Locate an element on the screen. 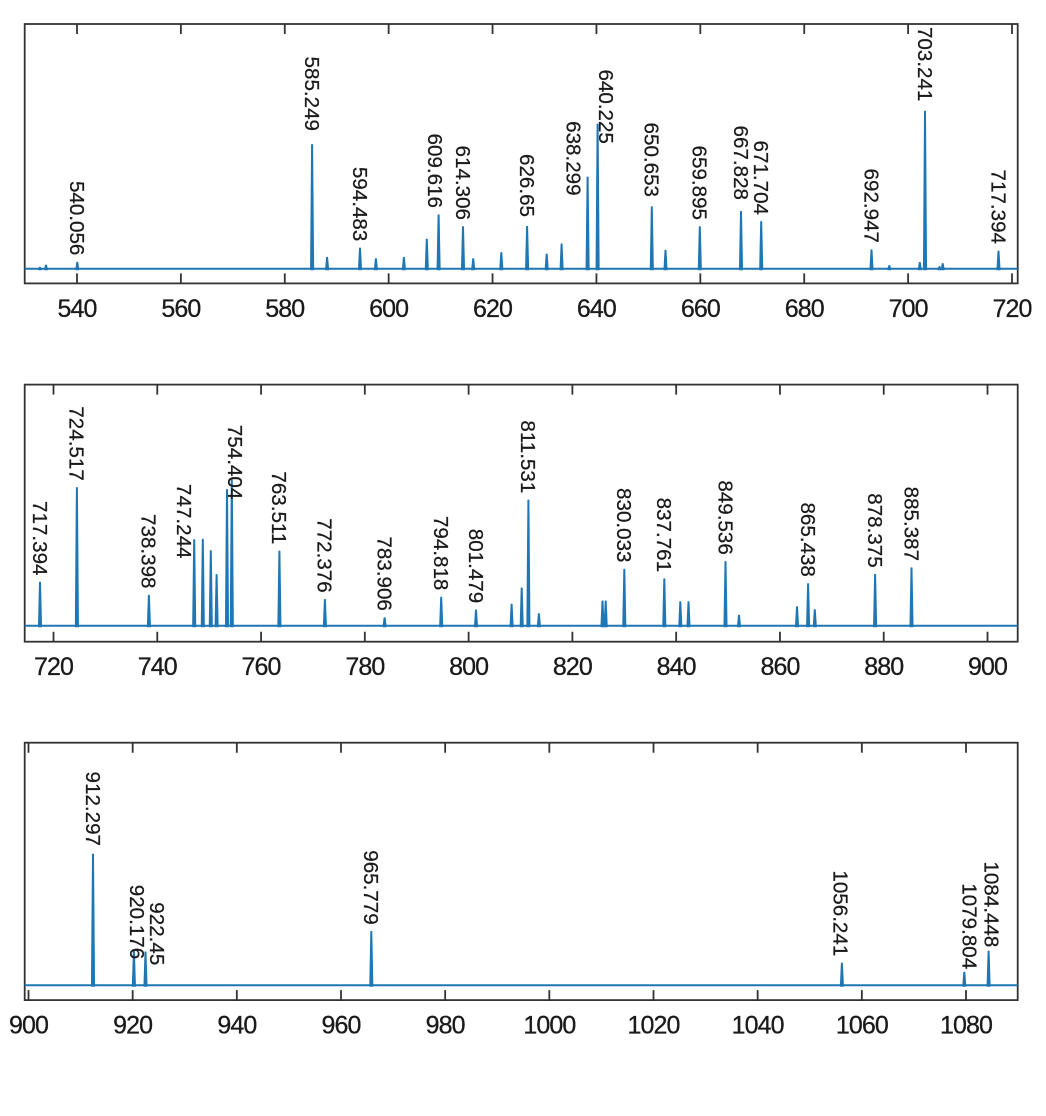 The width and height of the screenshot is (1046, 1116). svg-text: 638.299 is located at coordinates (573, 158).